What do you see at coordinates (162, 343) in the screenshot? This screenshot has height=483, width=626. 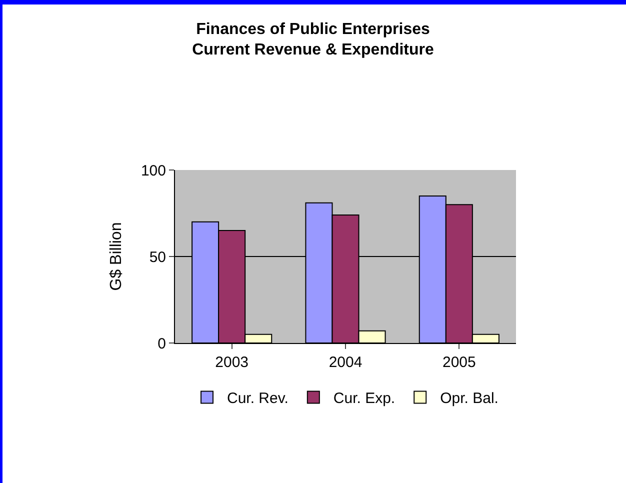 I see `y-tick-label: 0` at bounding box center [162, 343].